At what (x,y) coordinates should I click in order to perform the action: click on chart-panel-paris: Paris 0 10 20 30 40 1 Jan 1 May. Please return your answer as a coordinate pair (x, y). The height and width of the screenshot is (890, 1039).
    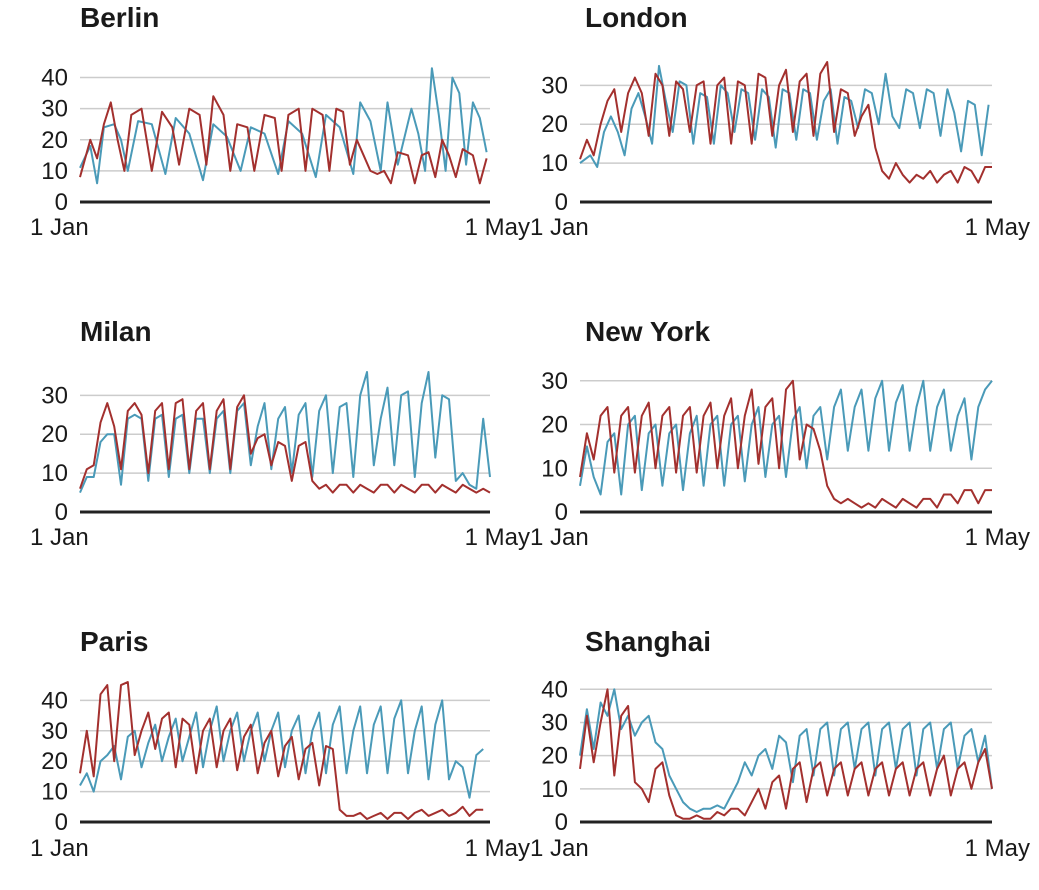
    Looking at the image, I should click on (280, 755).